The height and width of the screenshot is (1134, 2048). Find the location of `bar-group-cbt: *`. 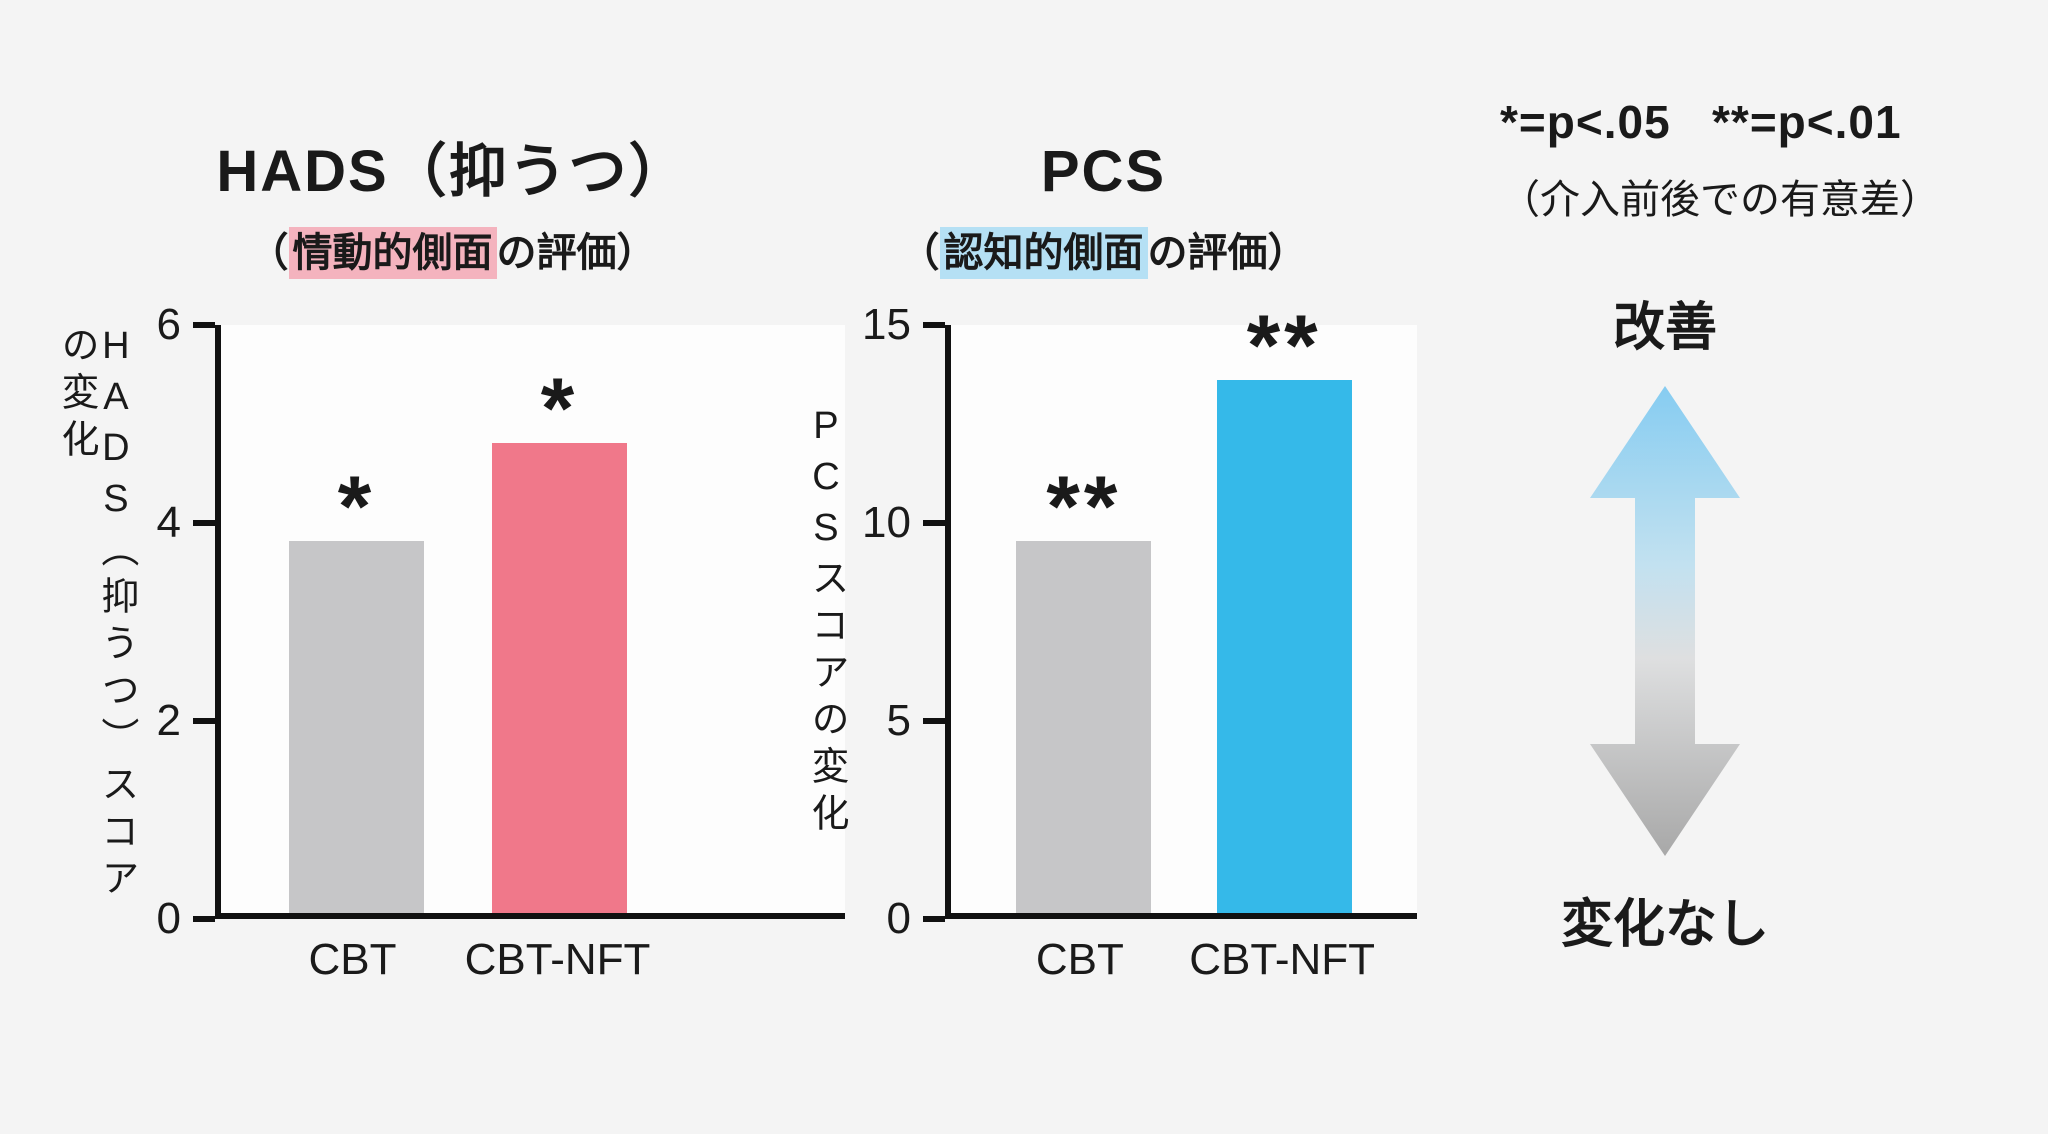

bar-group-cbt: * is located at coordinates (356, 619).